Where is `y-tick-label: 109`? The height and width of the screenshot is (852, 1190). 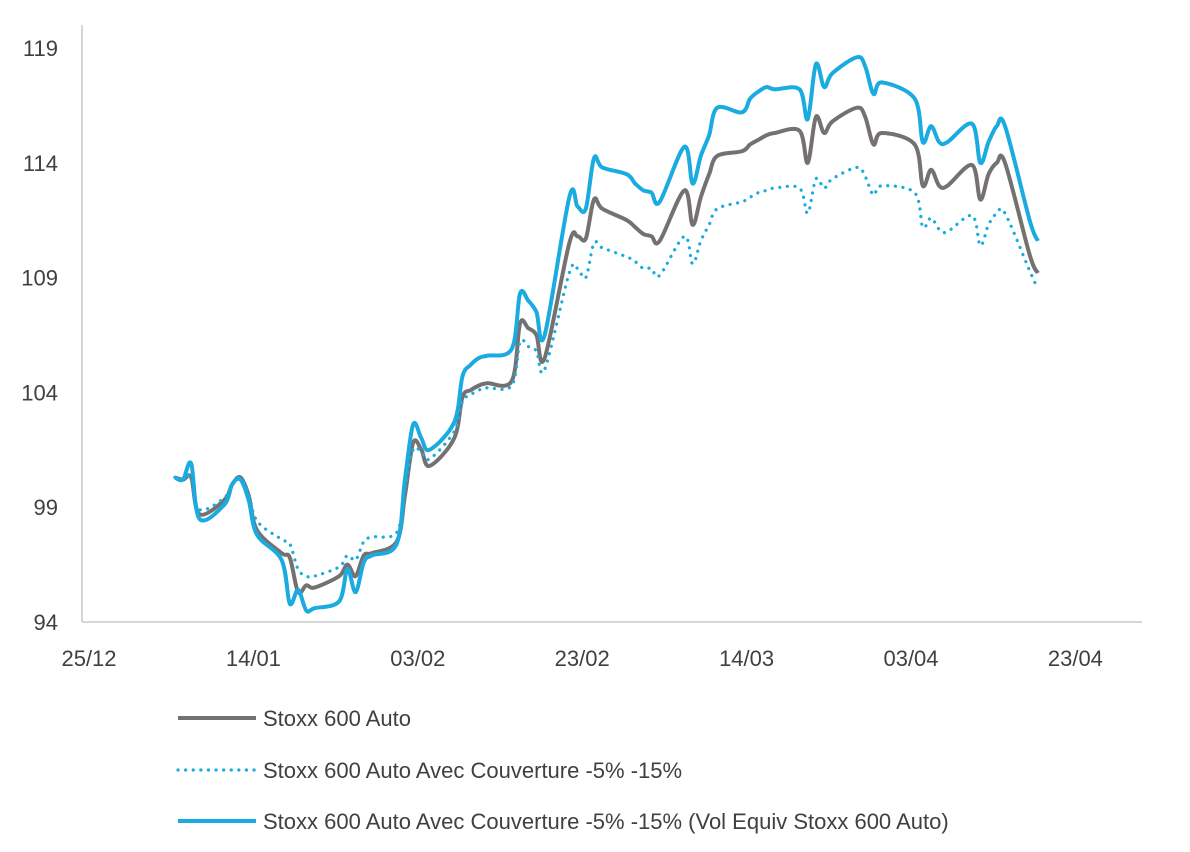
y-tick-label: 109 is located at coordinates (39, 278).